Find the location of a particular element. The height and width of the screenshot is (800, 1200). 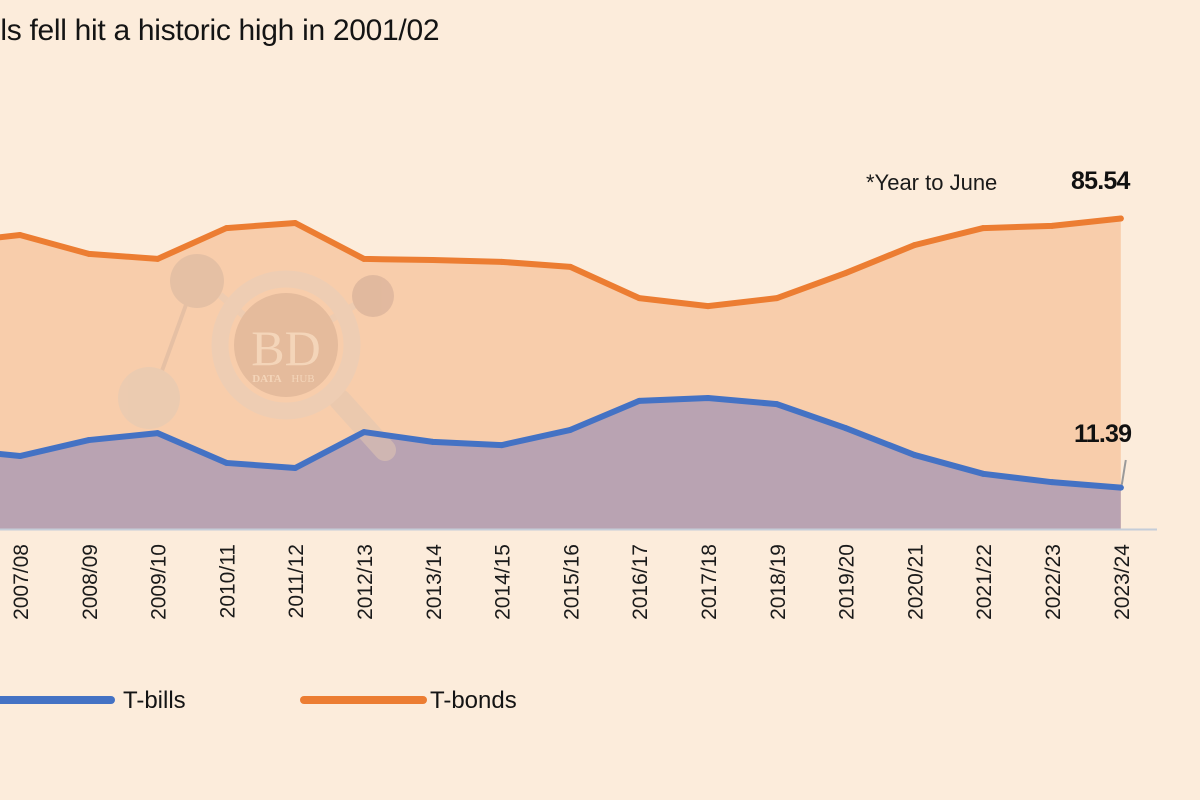

x-tick-label: 2020/21 is located at coordinates (915, 582).